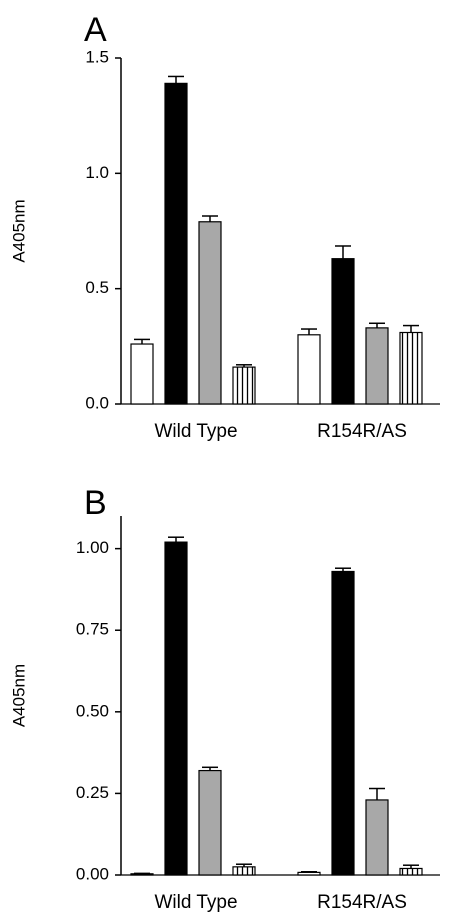  What do you see at coordinates (95, 503) in the screenshot?
I see `panel-letter: B` at bounding box center [95, 503].